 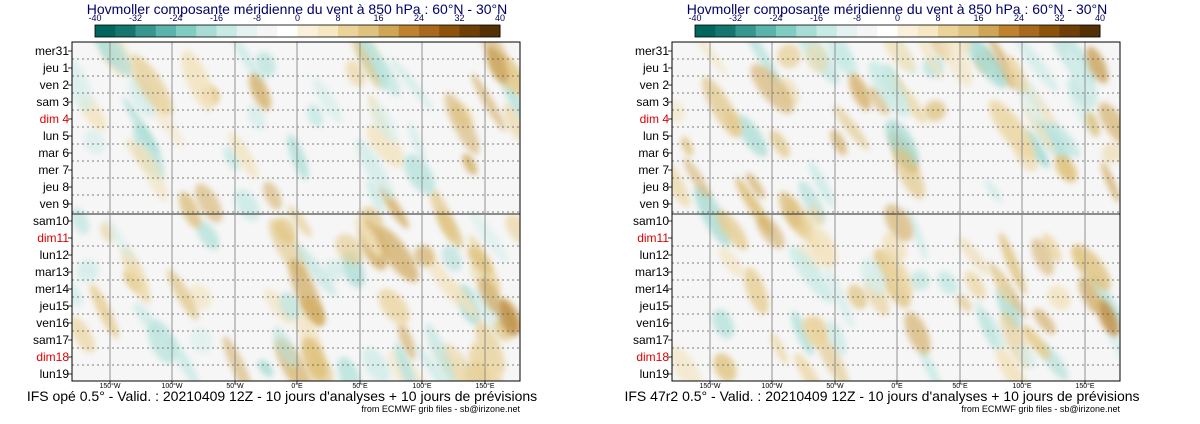 What do you see at coordinates (52, 289) in the screenshot?
I see `day-label: mer14` at bounding box center [52, 289].